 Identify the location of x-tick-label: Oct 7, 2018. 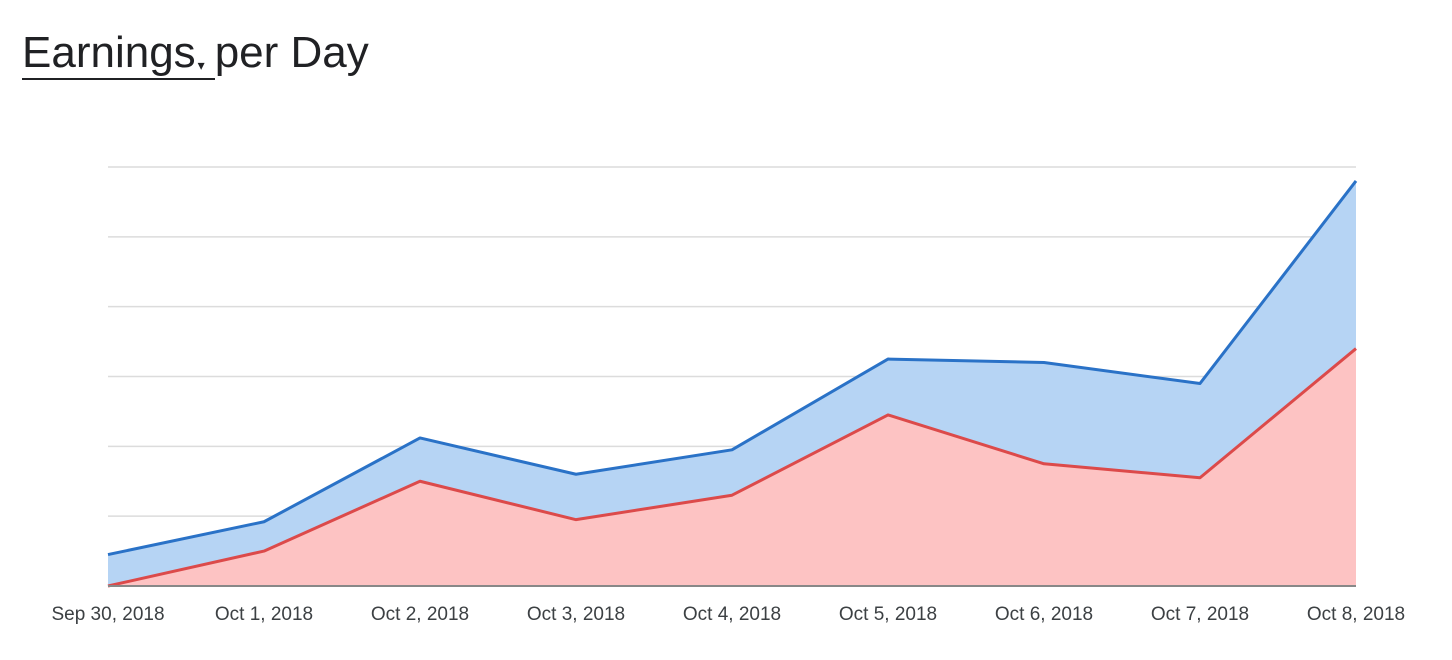
(1200, 614).